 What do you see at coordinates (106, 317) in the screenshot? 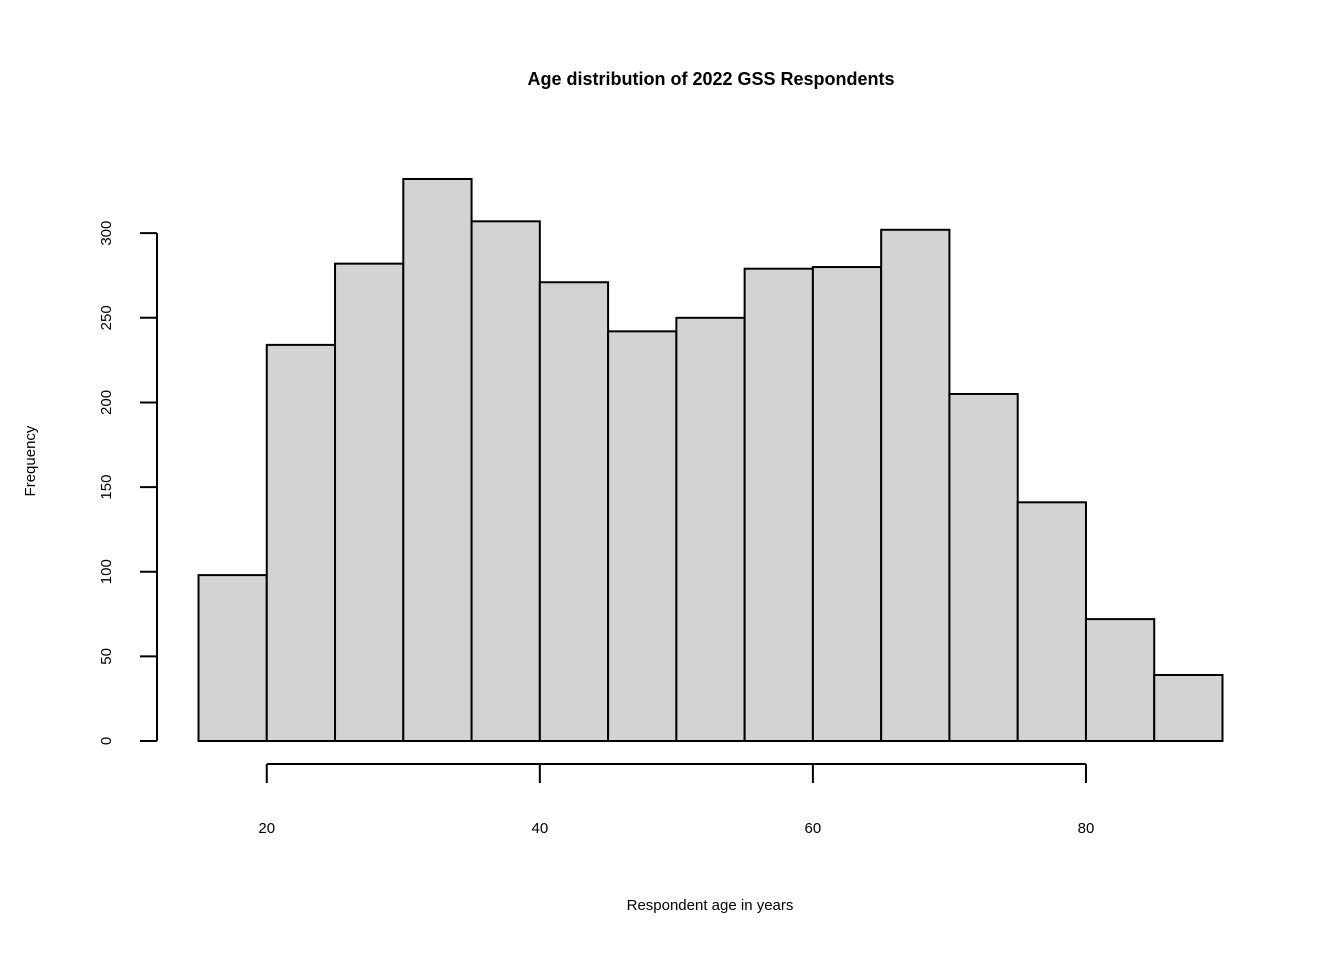
I see `y-tick-label-250: 250` at bounding box center [106, 317].